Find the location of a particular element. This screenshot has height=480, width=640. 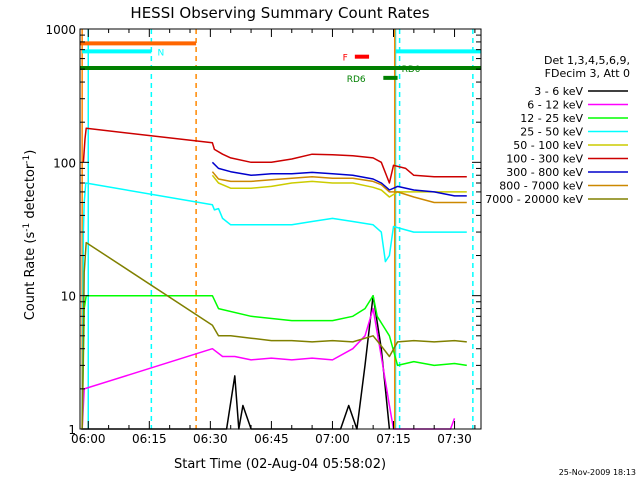

y-axis-label-sup1: -1 is located at coordinates (27, 227).